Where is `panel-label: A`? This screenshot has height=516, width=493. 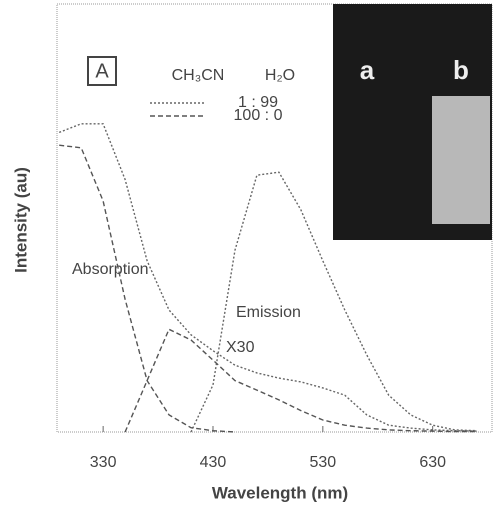
panel-label: A is located at coordinates (102, 71).